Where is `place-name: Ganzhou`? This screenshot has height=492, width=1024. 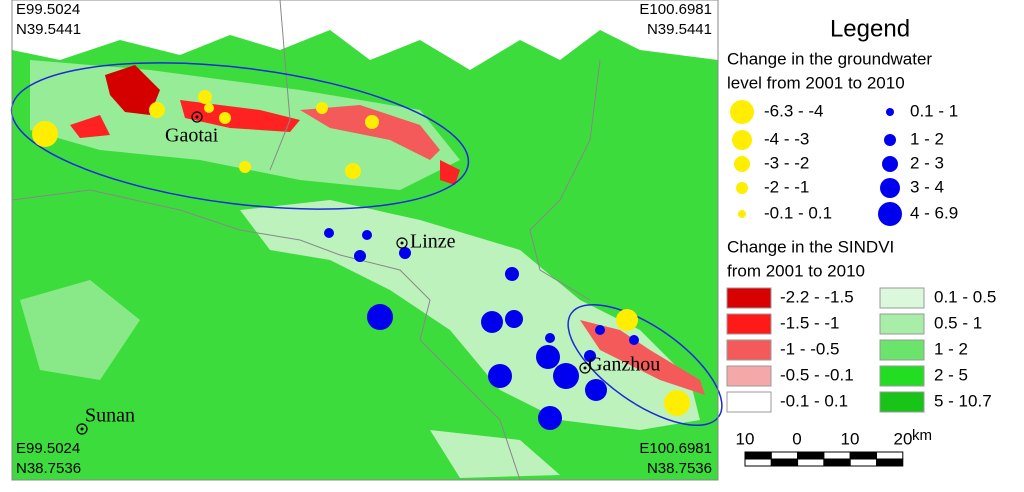
place-name: Ganzhou is located at coordinates (624, 365).